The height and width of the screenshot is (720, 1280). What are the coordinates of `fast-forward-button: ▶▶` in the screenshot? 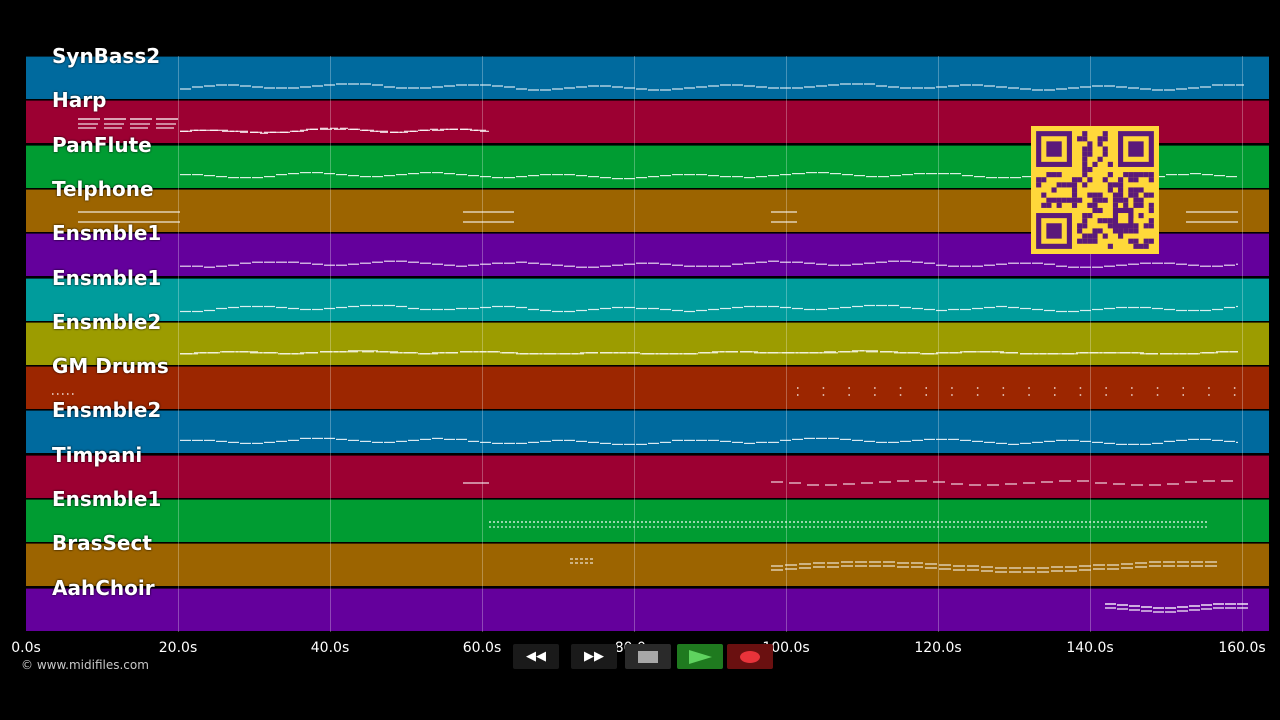 It's located at (594, 656).